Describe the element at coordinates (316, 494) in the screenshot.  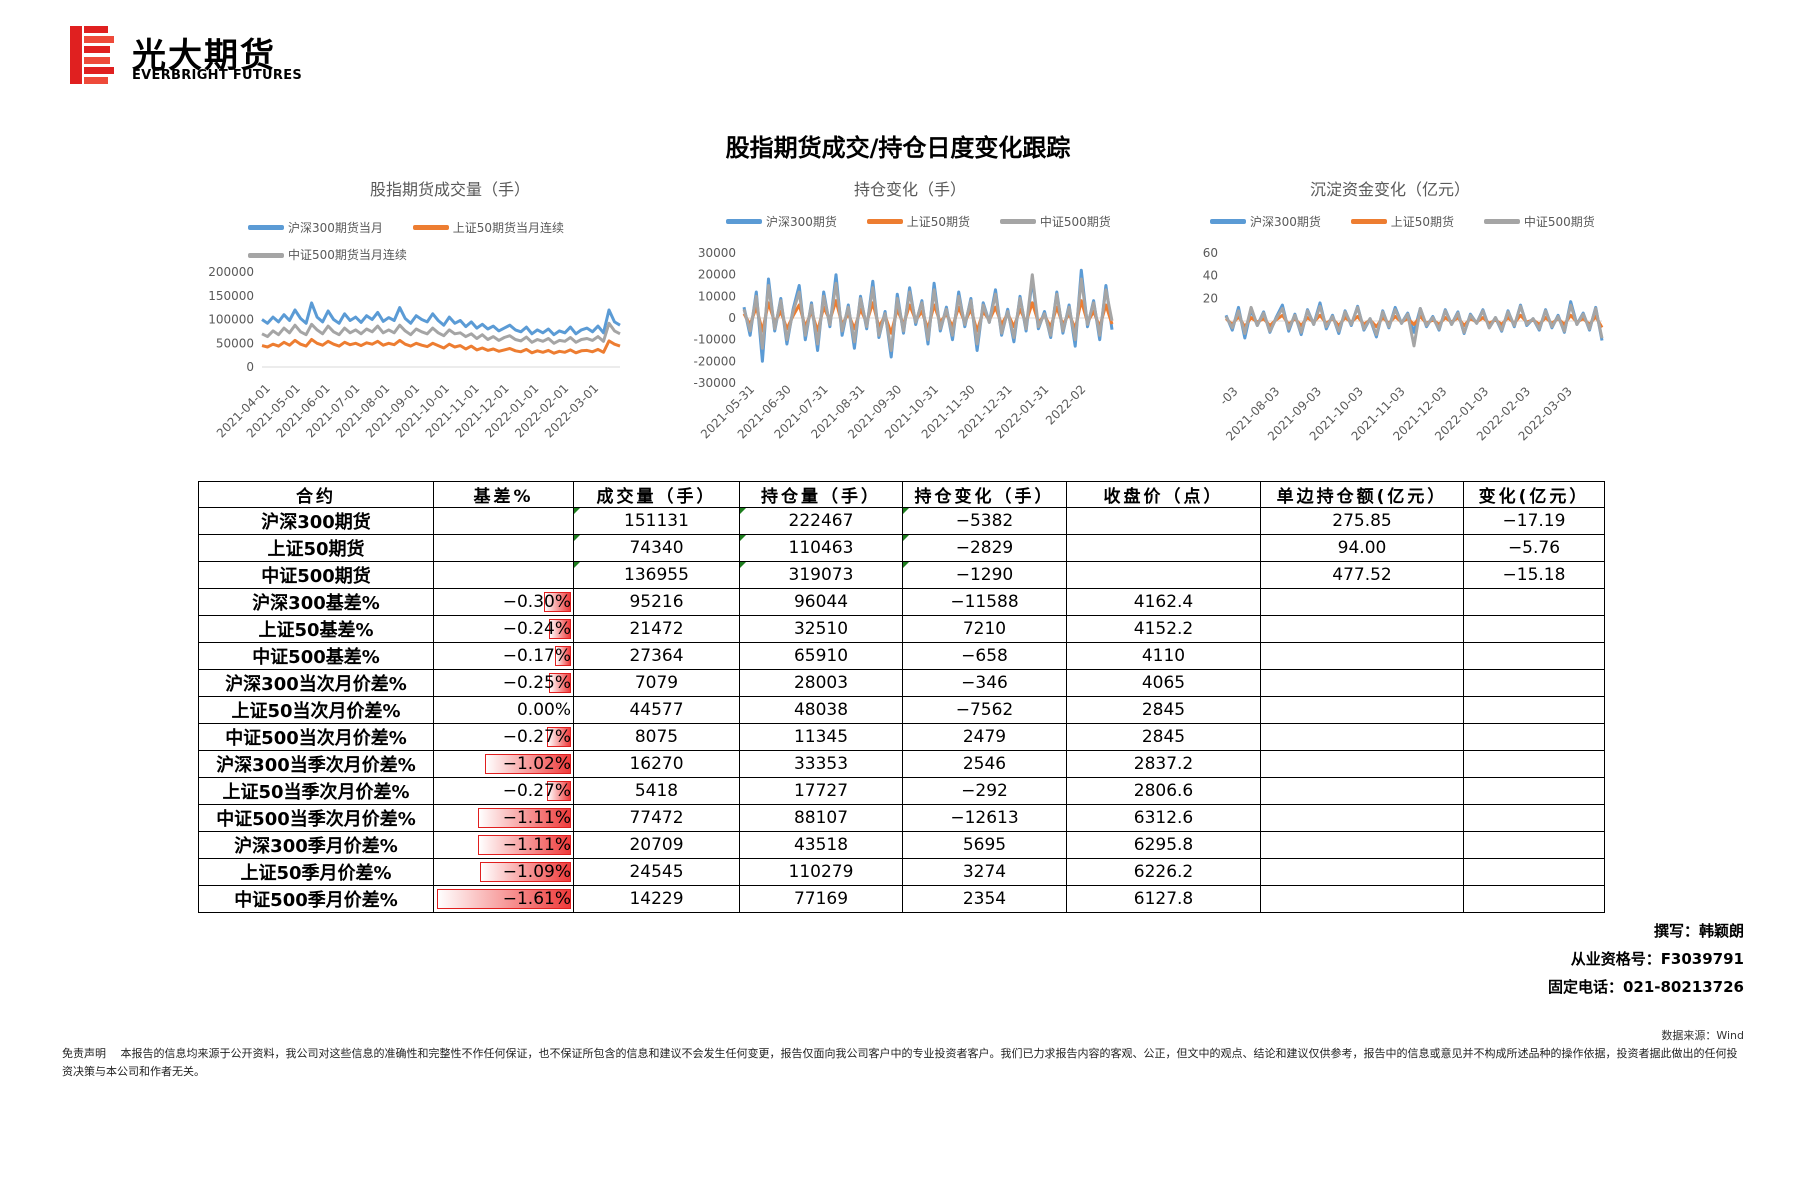
I see `column-header: 合约` at that location.